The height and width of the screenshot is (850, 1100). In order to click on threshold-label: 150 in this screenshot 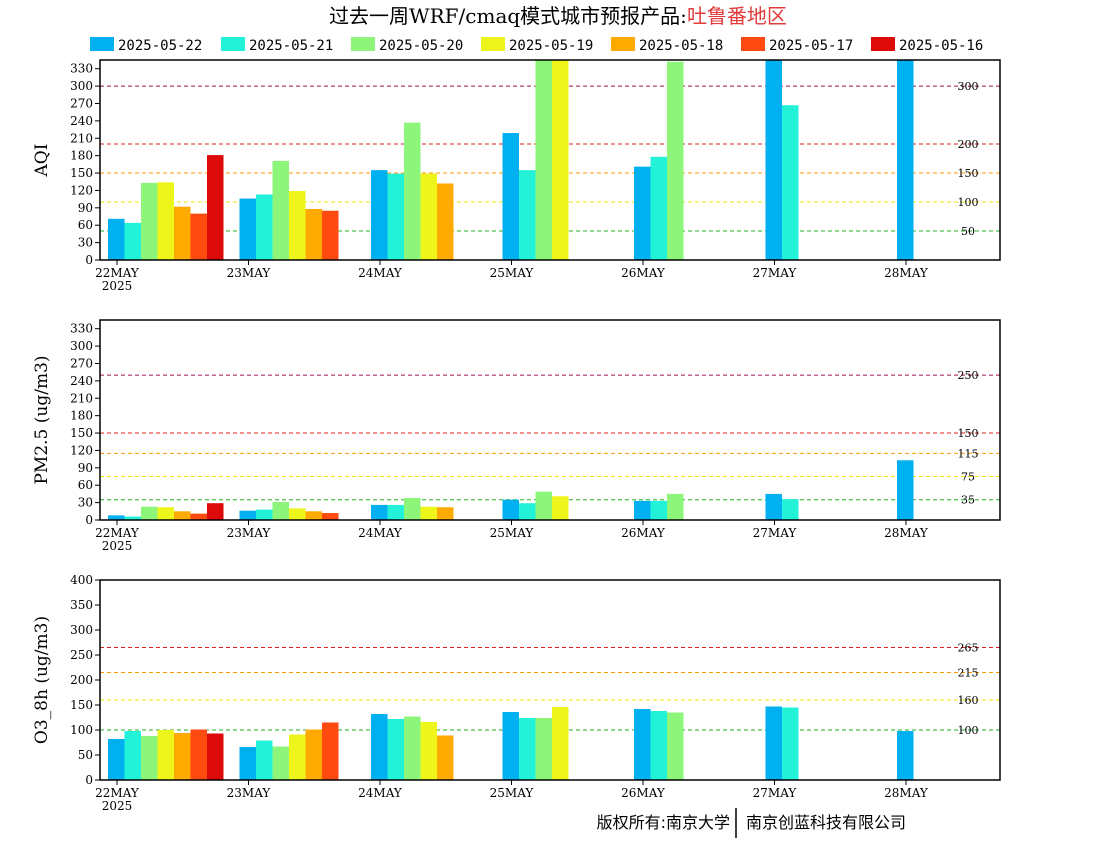, I will do `click(968, 433)`.